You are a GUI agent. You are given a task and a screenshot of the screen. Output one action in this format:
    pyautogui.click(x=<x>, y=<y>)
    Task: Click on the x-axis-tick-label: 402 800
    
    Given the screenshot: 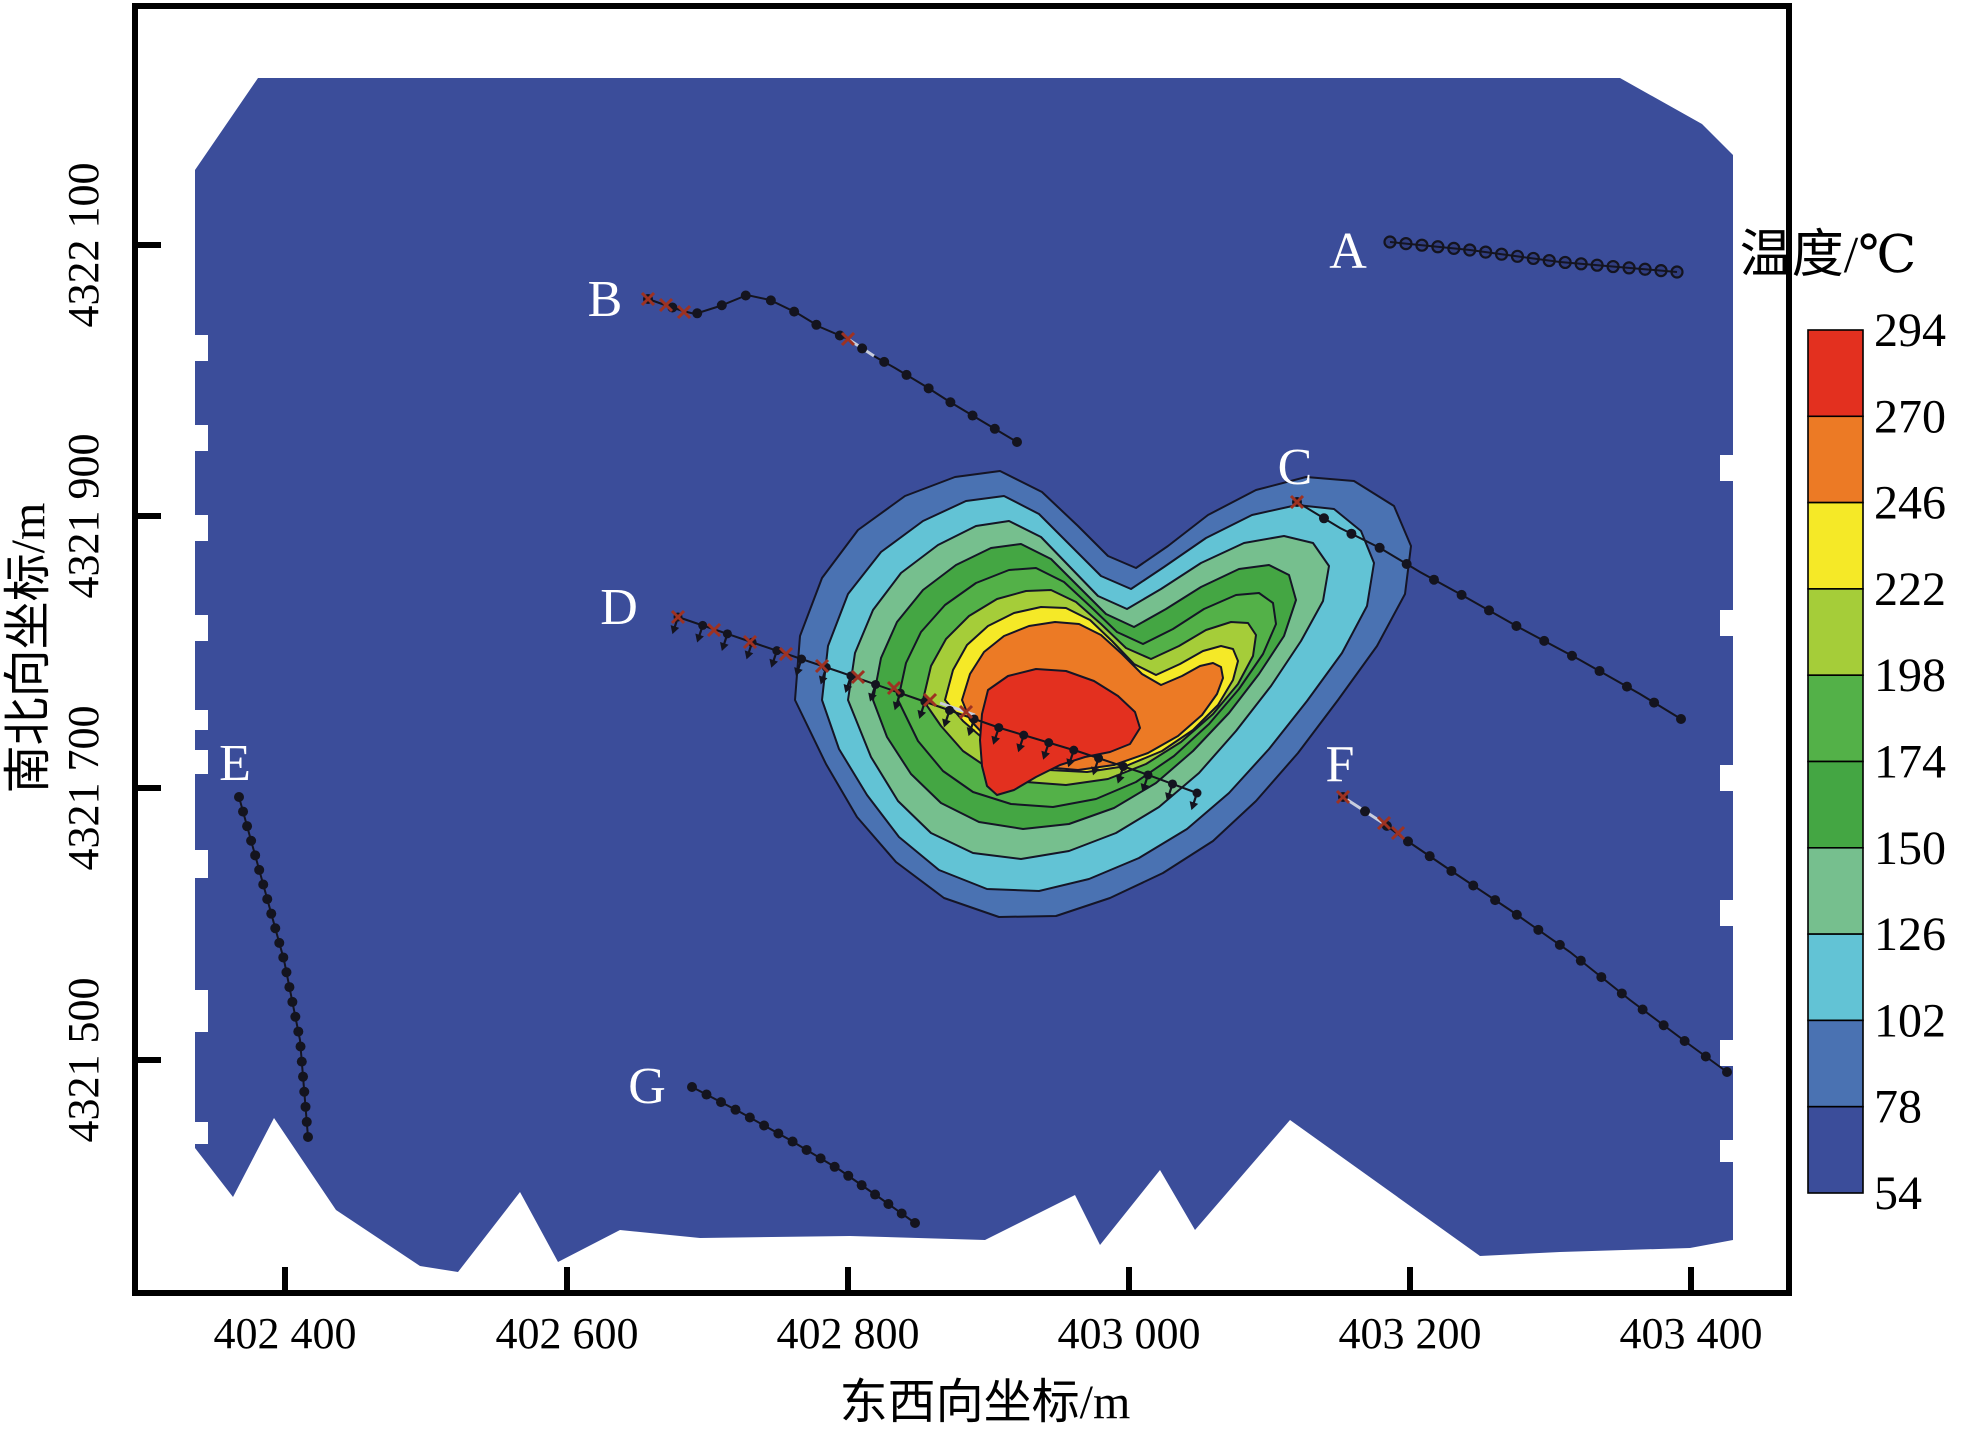 What is the action you would take?
    pyautogui.click(x=848, y=1333)
    